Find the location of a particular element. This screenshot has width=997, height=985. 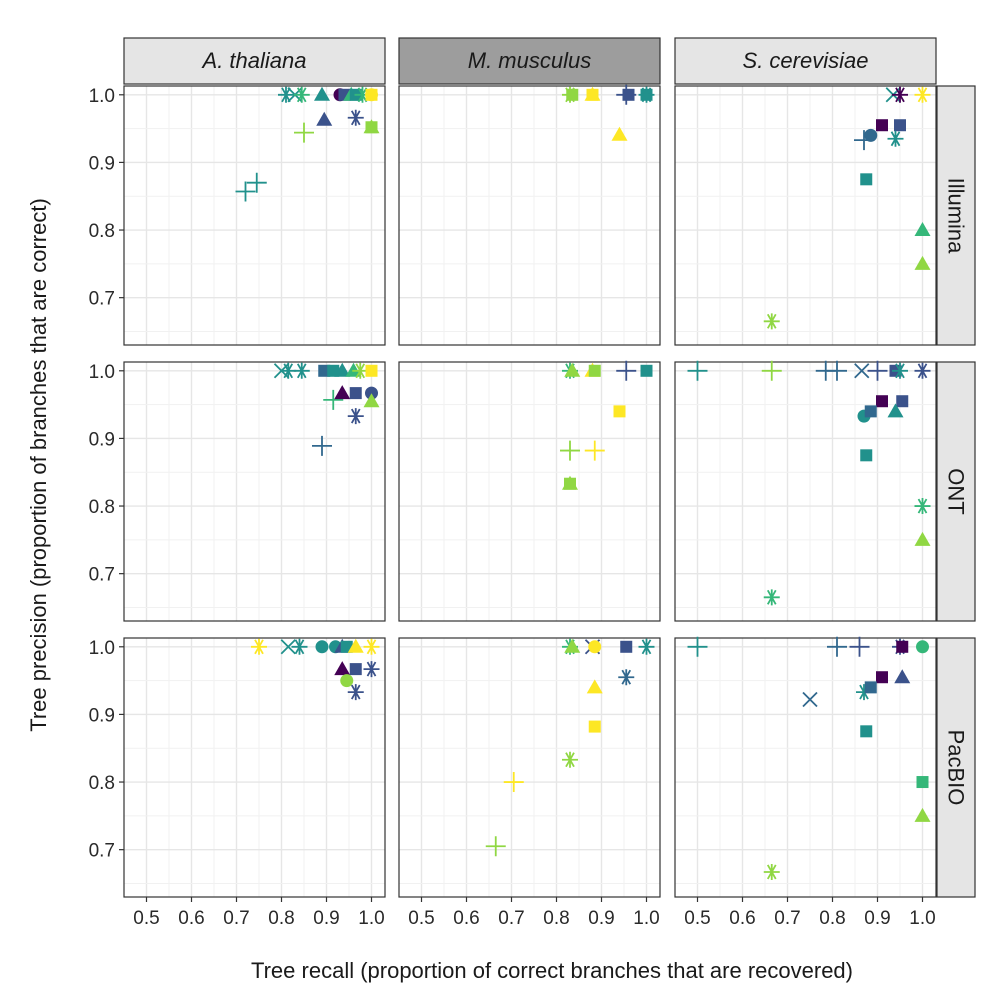

data-point-x is located at coordinates (810, 699).